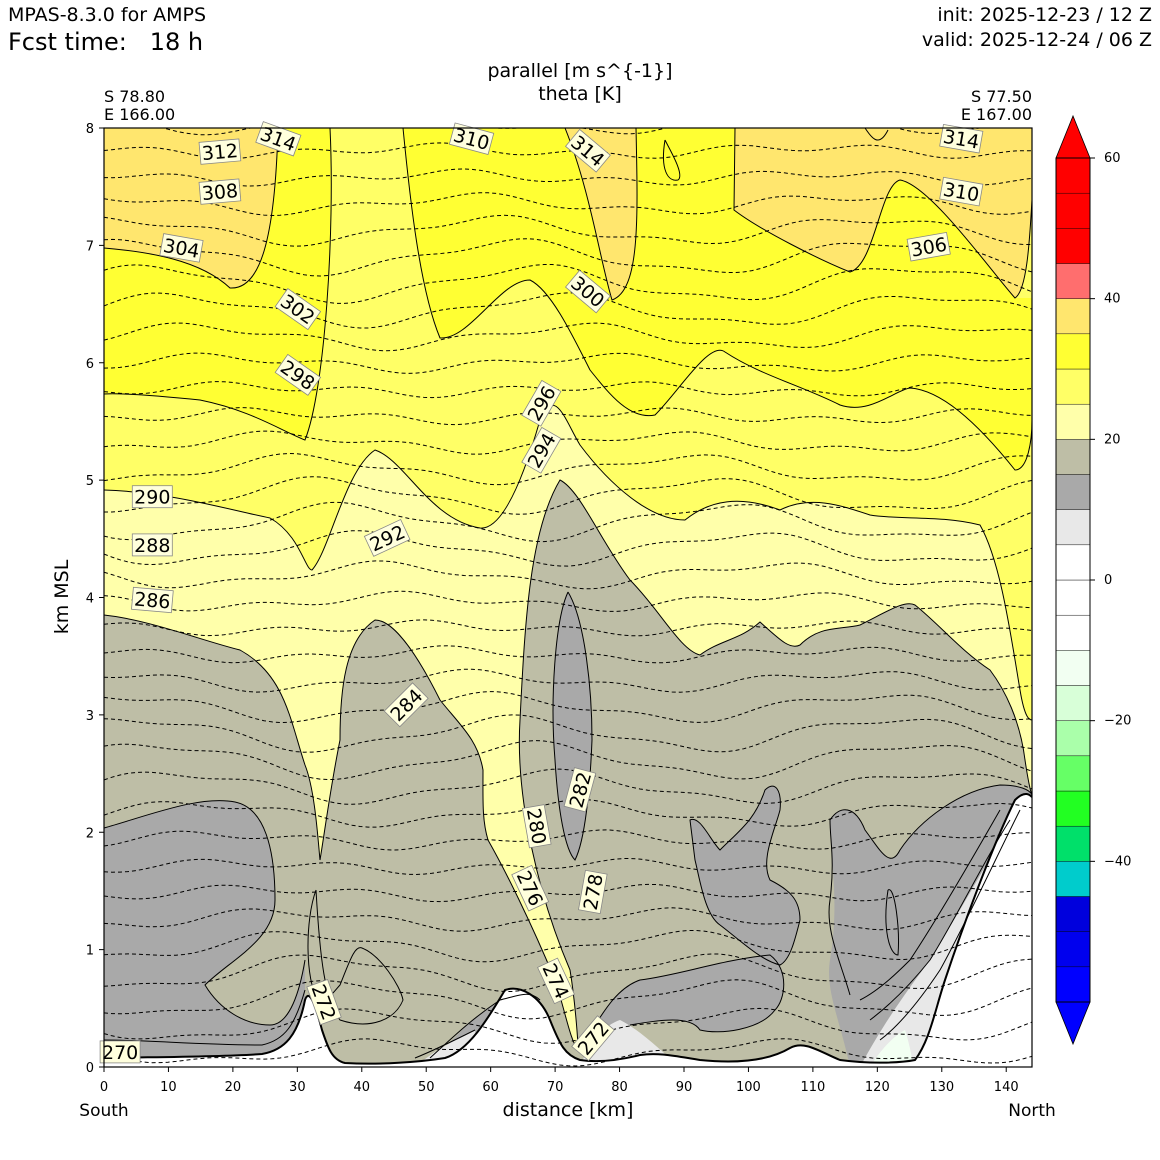  I want to click on theta-label: 278, so click(593, 891).